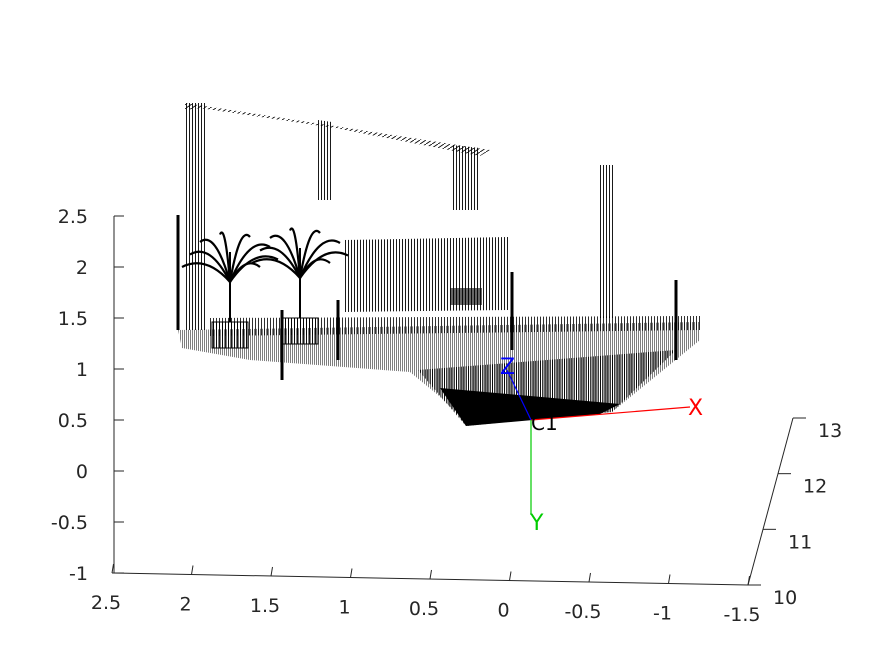 The width and height of the screenshot is (875, 656). I want to click on y-tick-label: 2, so click(82, 268).